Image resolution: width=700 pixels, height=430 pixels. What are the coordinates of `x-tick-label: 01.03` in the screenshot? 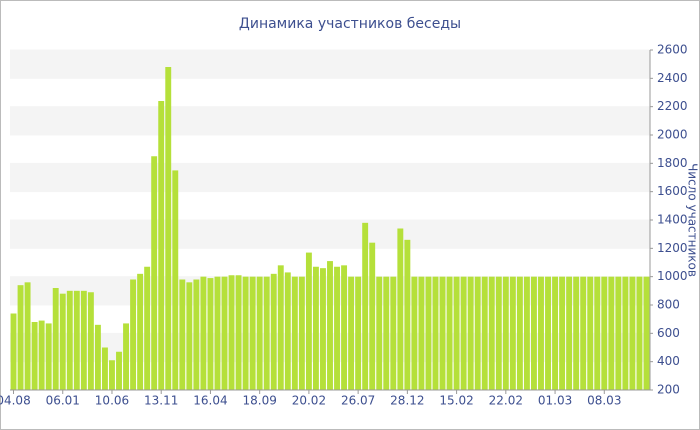 It's located at (555, 401).